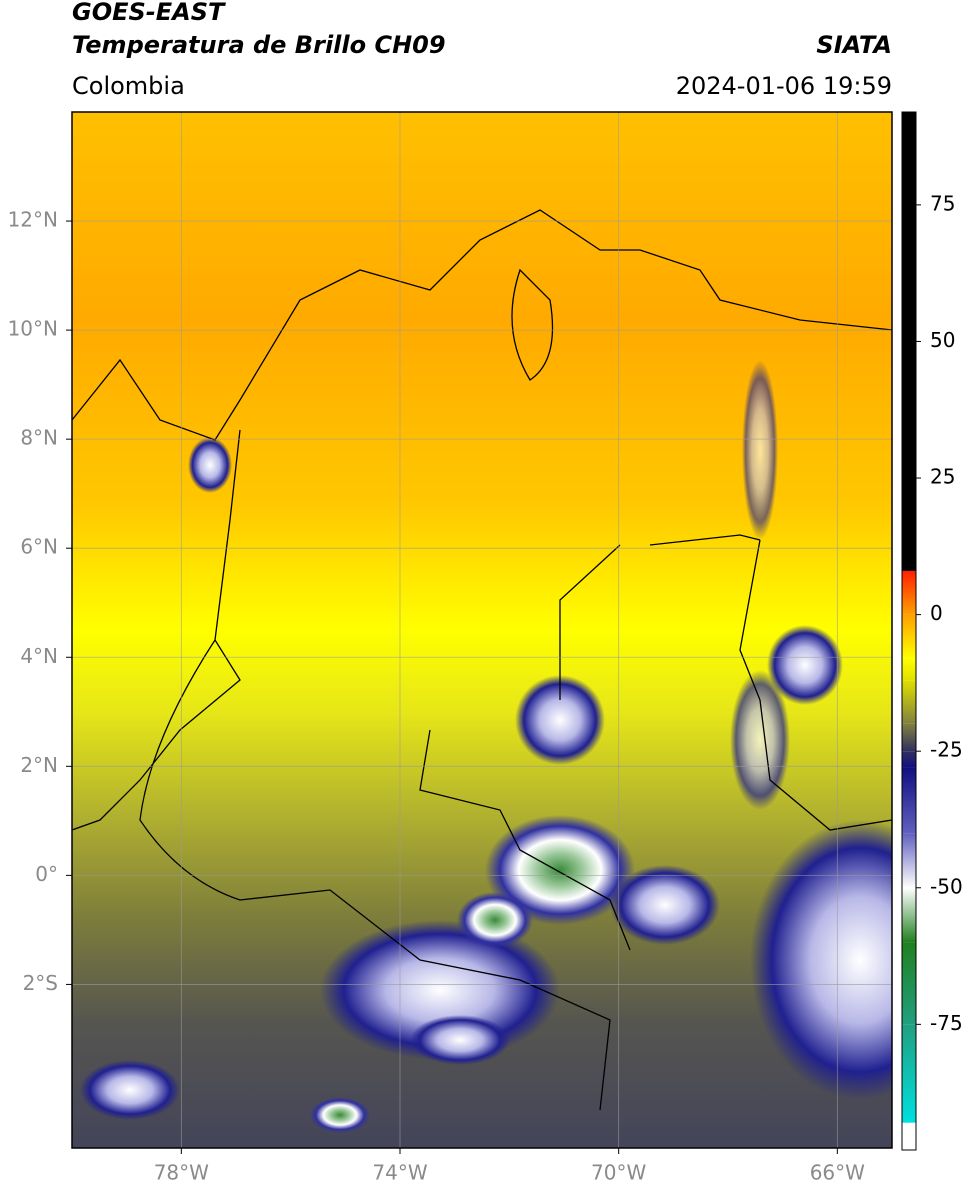 This screenshot has width=966, height=1194. Describe the element at coordinates (149, 13) in the screenshot. I see `title: GOES-EAST` at that location.